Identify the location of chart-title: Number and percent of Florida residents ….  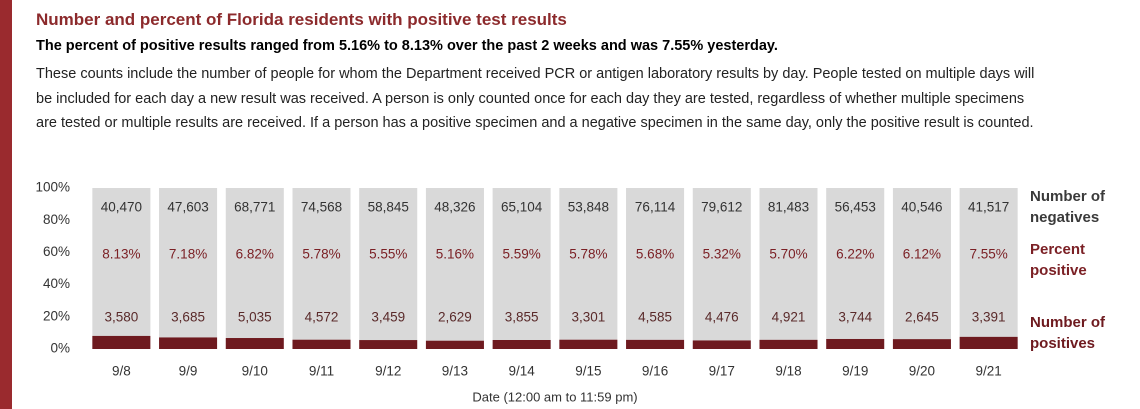
(301, 19).